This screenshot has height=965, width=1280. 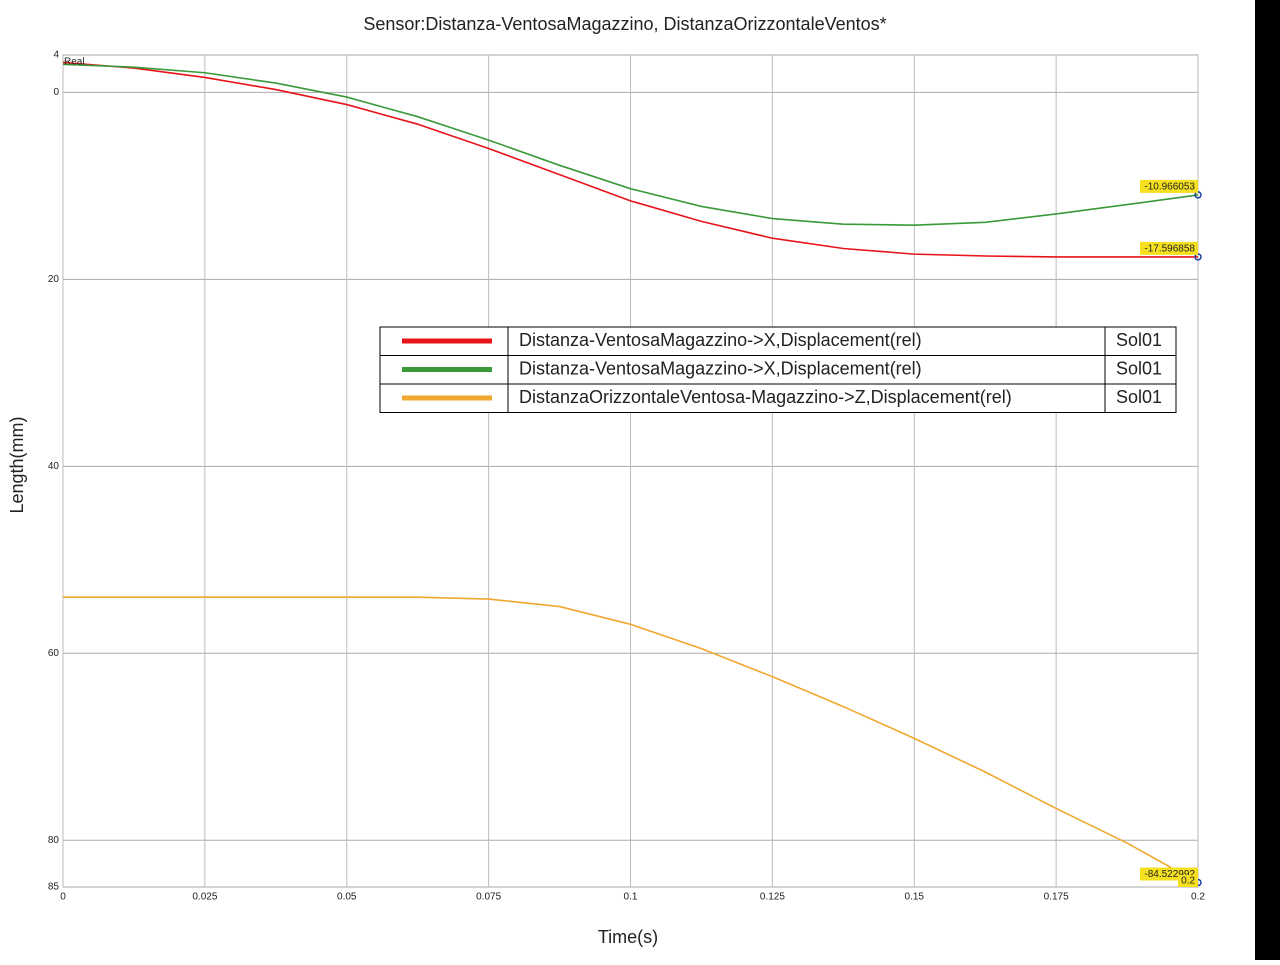 I want to click on cursor-label: 0.2, so click(x=1188, y=881).